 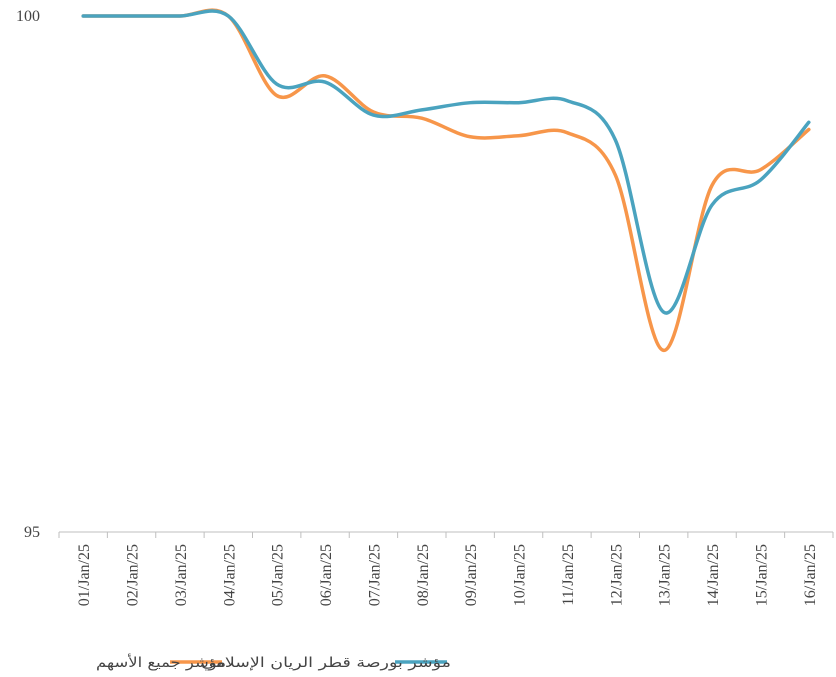 I want to click on x-tick-label: 15/Jan/25, so click(x=761, y=575).